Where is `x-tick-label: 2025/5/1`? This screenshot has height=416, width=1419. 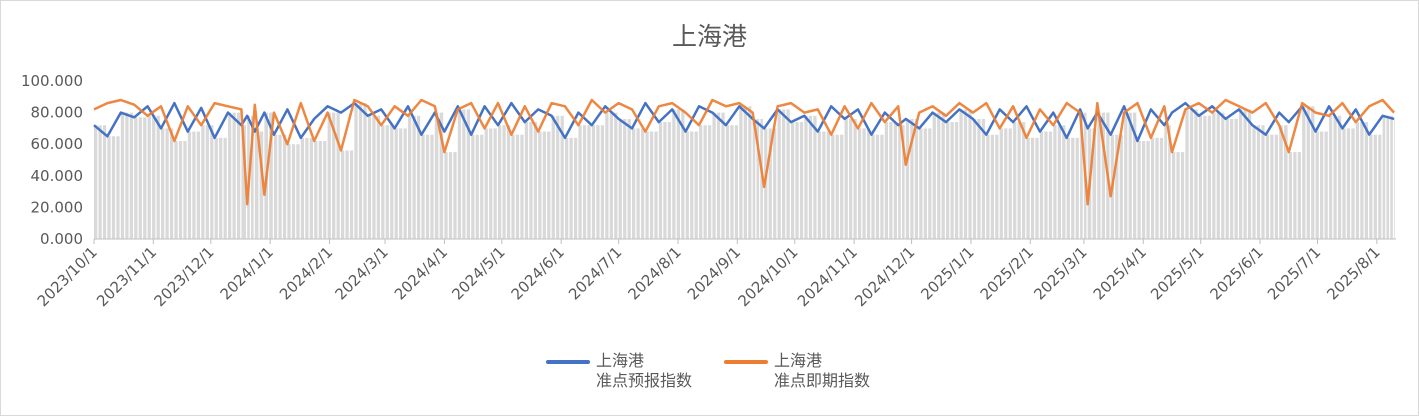
x-tick-label: 2025/5/1 is located at coordinates (1177, 273).